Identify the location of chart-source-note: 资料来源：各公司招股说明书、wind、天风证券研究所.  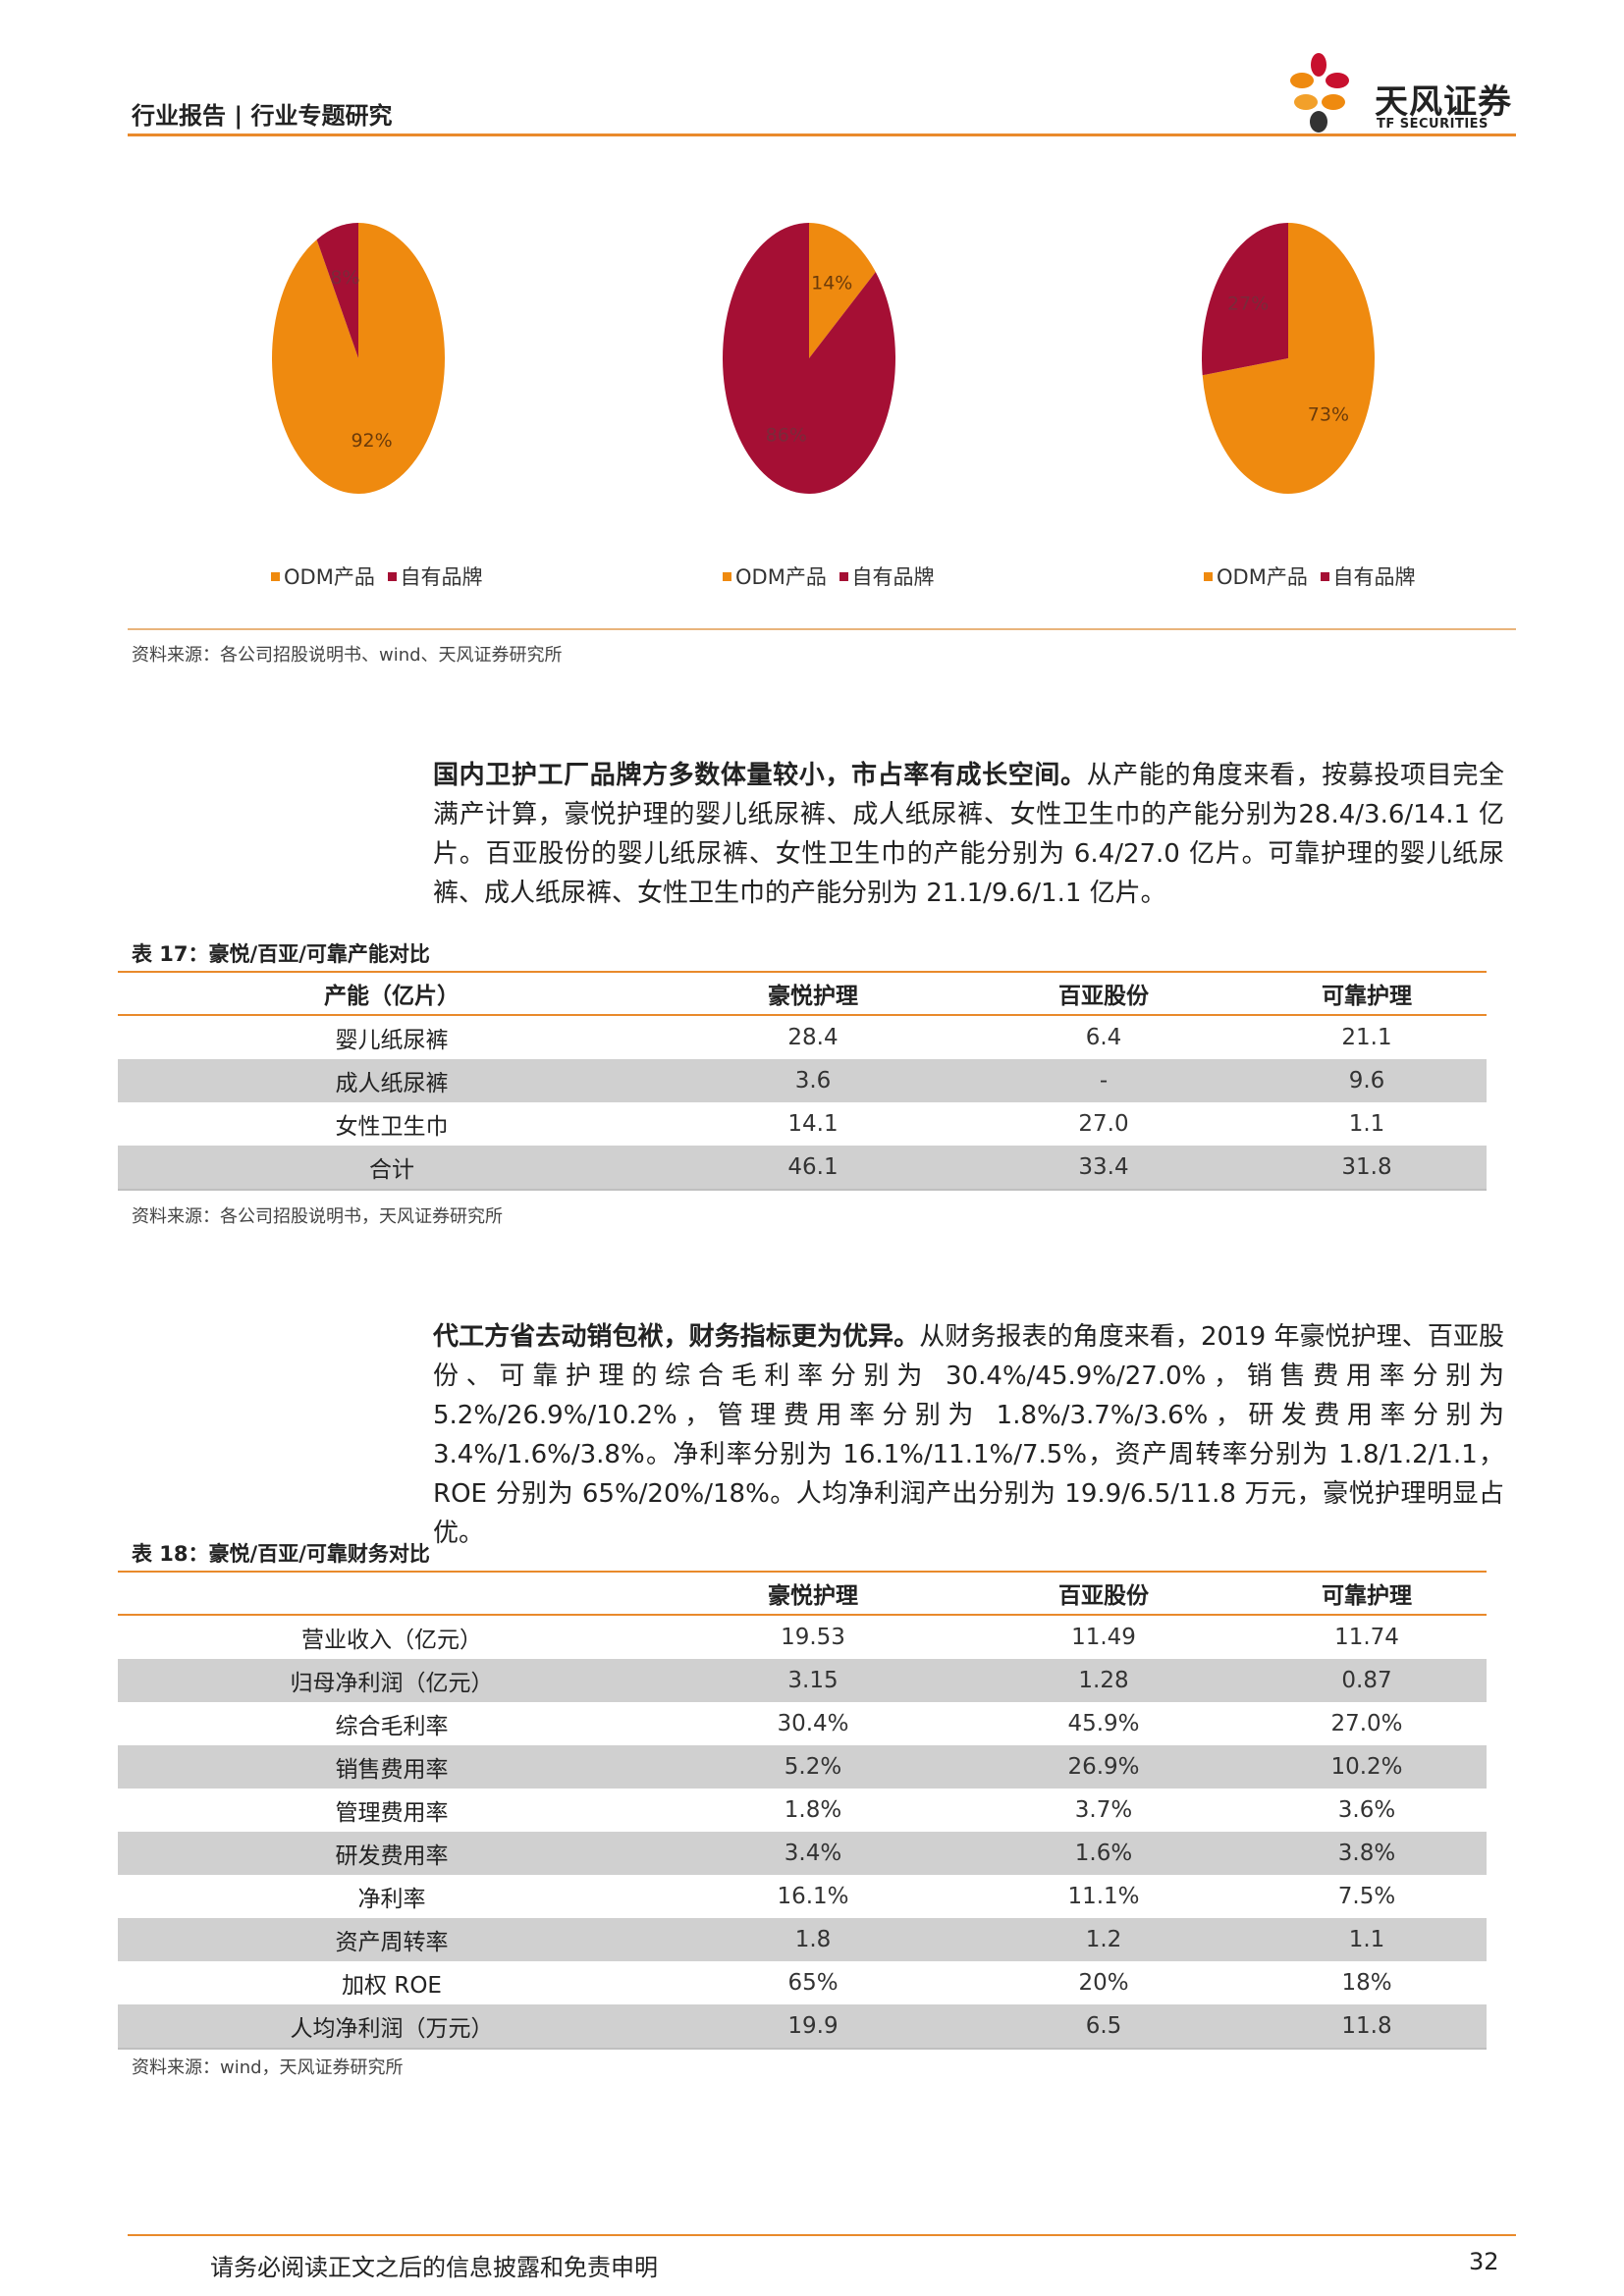
(347, 655).